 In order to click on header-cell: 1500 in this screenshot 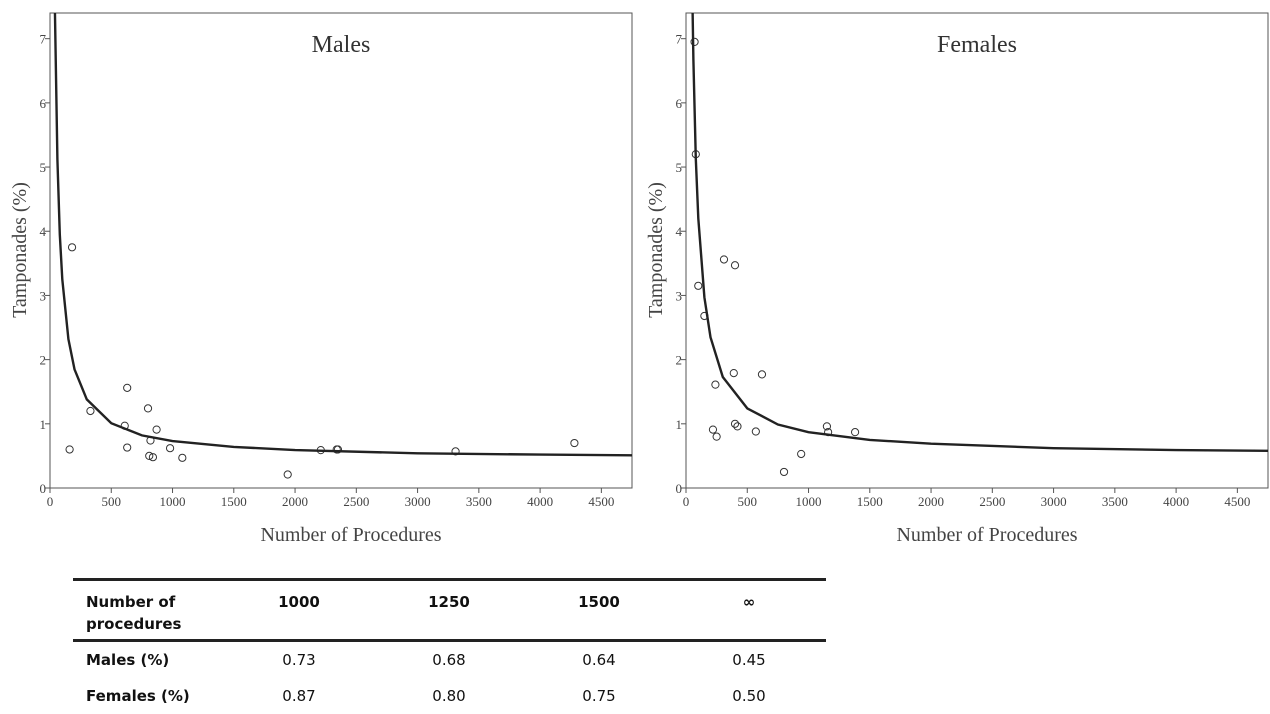, I will do `click(599, 602)`.